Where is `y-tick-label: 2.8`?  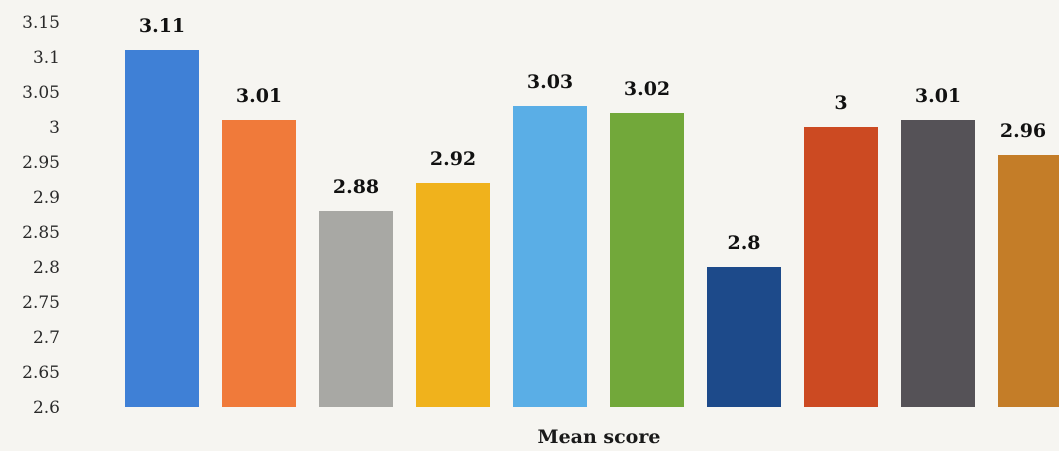 y-tick-label: 2.8 is located at coordinates (46, 268).